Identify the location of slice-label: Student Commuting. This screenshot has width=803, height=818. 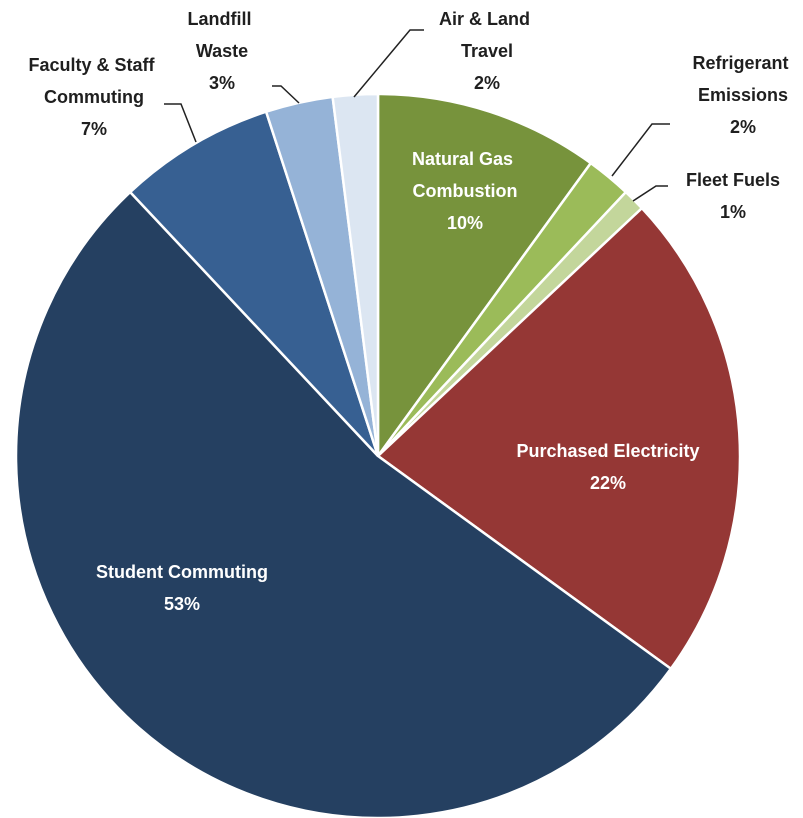
(182, 572).